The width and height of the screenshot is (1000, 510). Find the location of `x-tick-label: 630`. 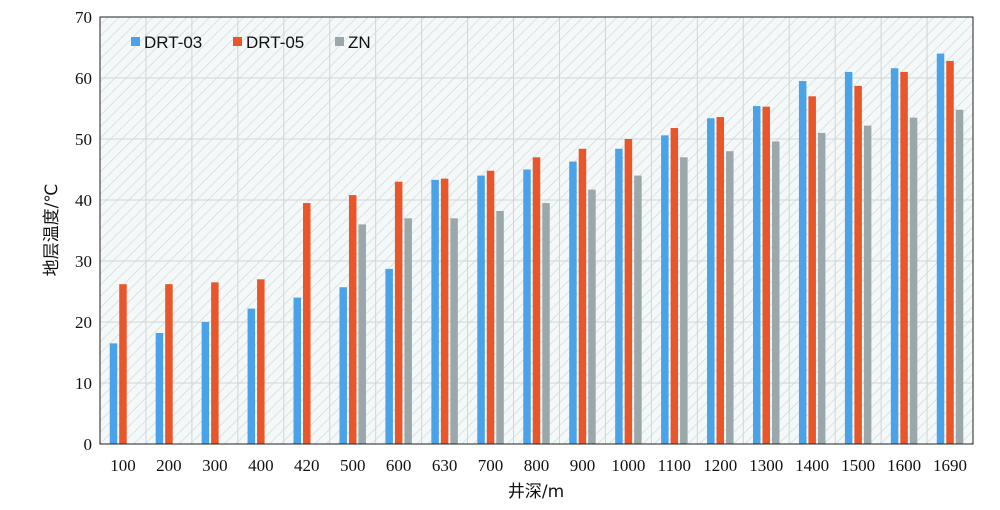

x-tick-label: 630 is located at coordinates (445, 465).